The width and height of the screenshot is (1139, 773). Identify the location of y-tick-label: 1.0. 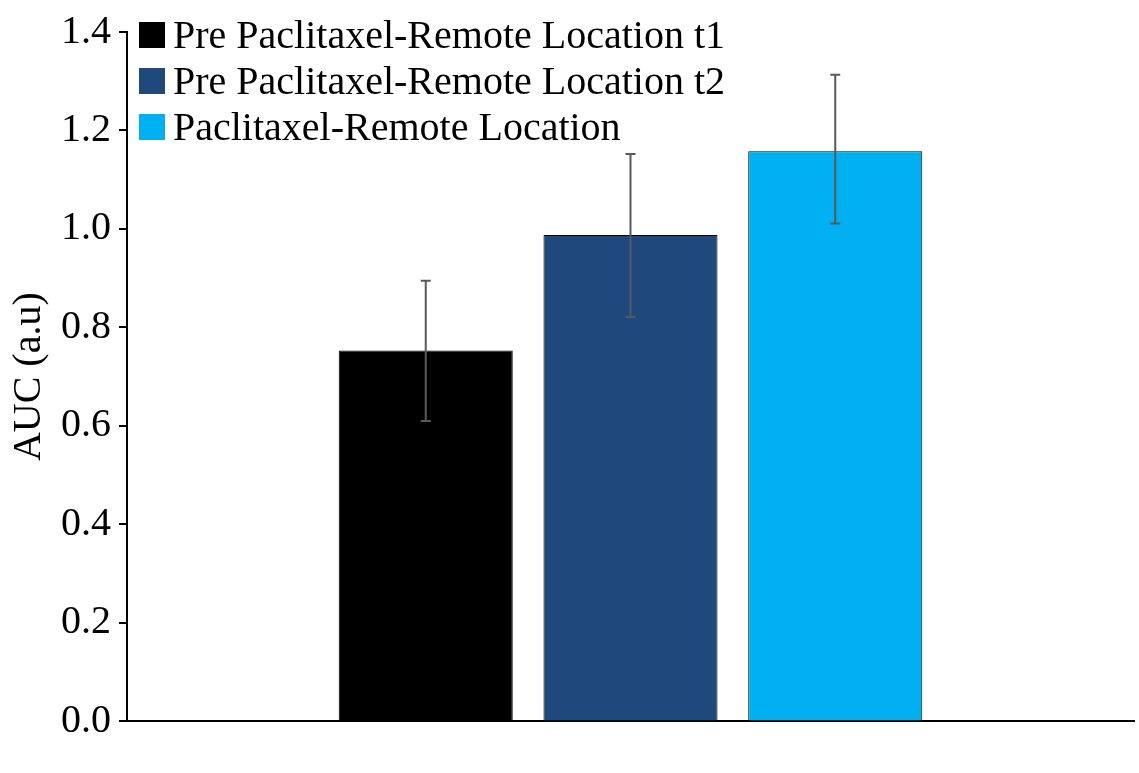
(86, 226).